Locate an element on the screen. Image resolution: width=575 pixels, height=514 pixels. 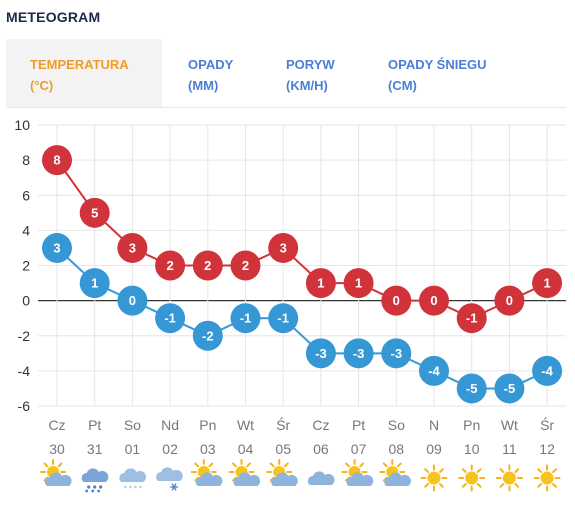
data-label-max: -1 is located at coordinates (472, 318).